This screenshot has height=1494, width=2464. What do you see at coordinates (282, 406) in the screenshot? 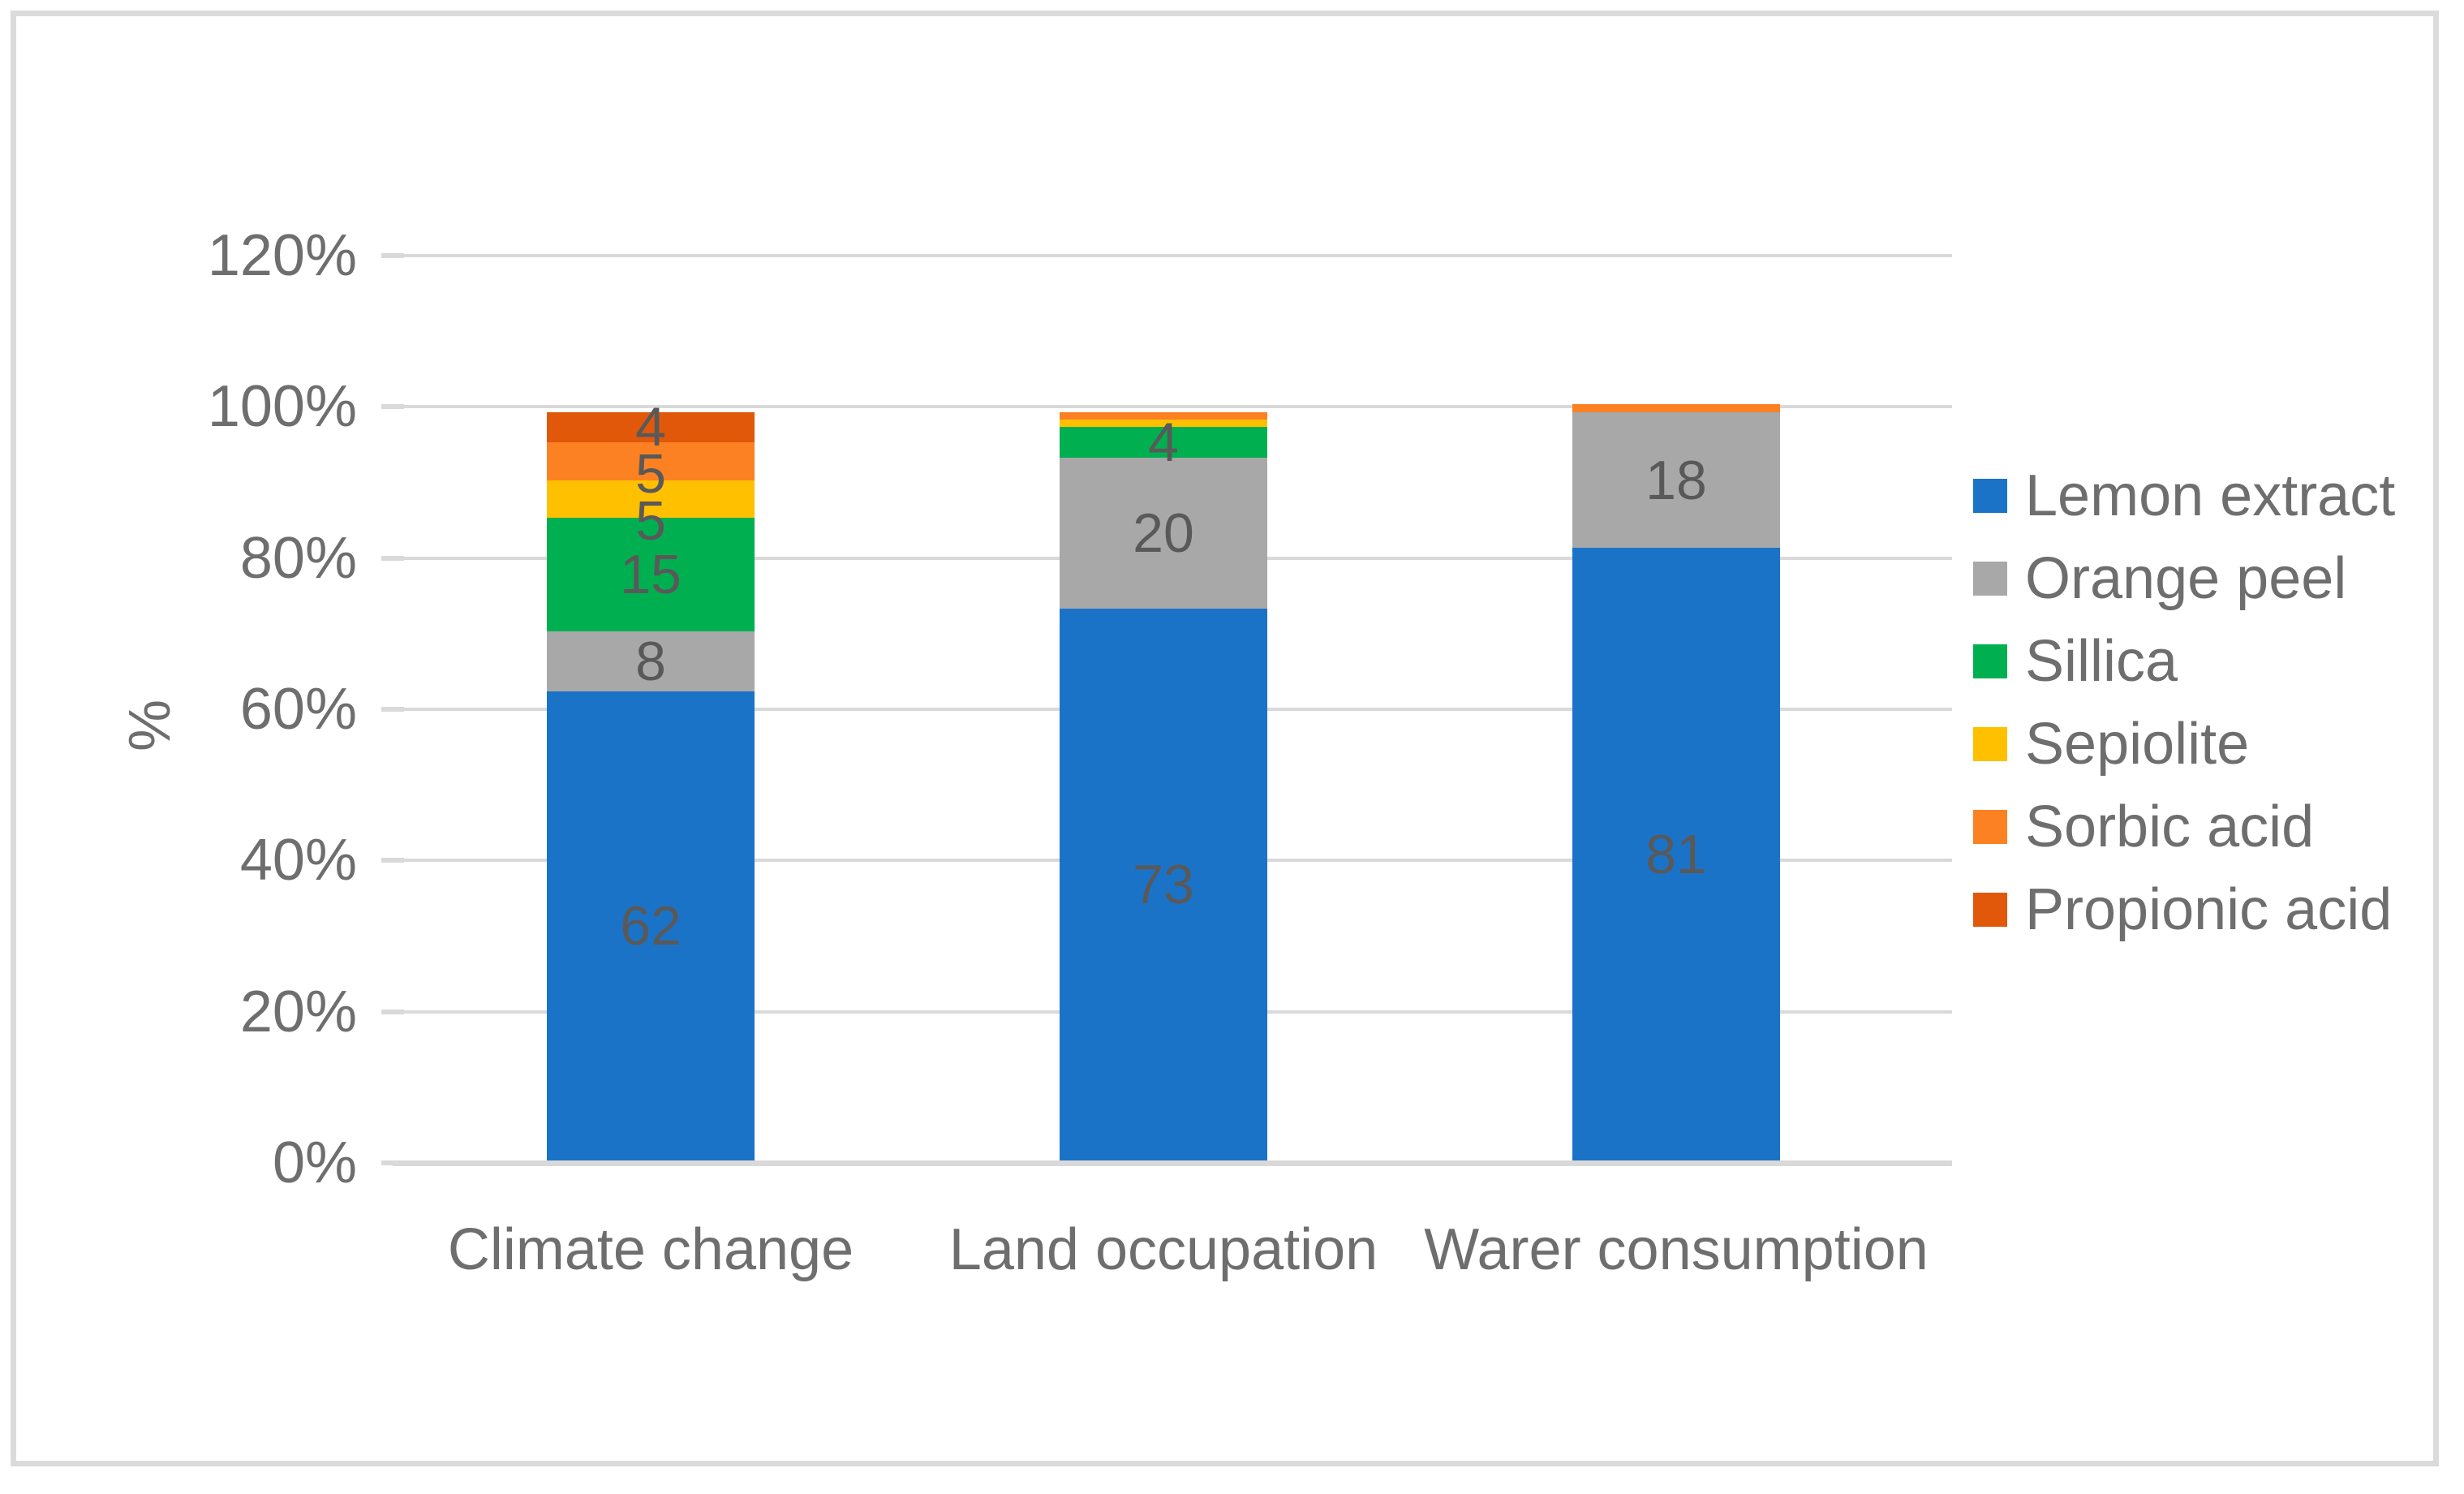
I see `y-tick-label: 100%` at bounding box center [282, 406].